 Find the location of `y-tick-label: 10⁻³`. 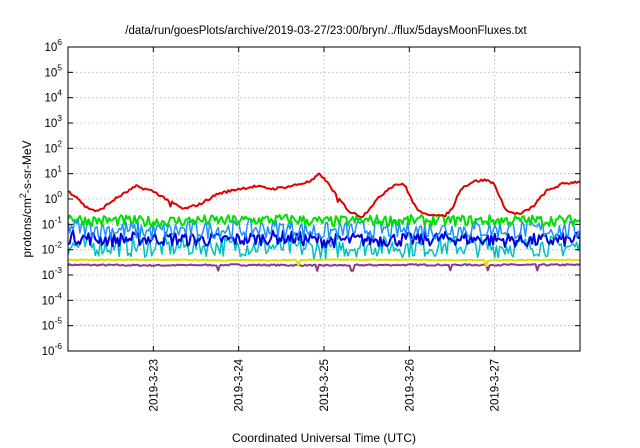

y-tick-label: 10⁻³ is located at coordinates (52, 273).